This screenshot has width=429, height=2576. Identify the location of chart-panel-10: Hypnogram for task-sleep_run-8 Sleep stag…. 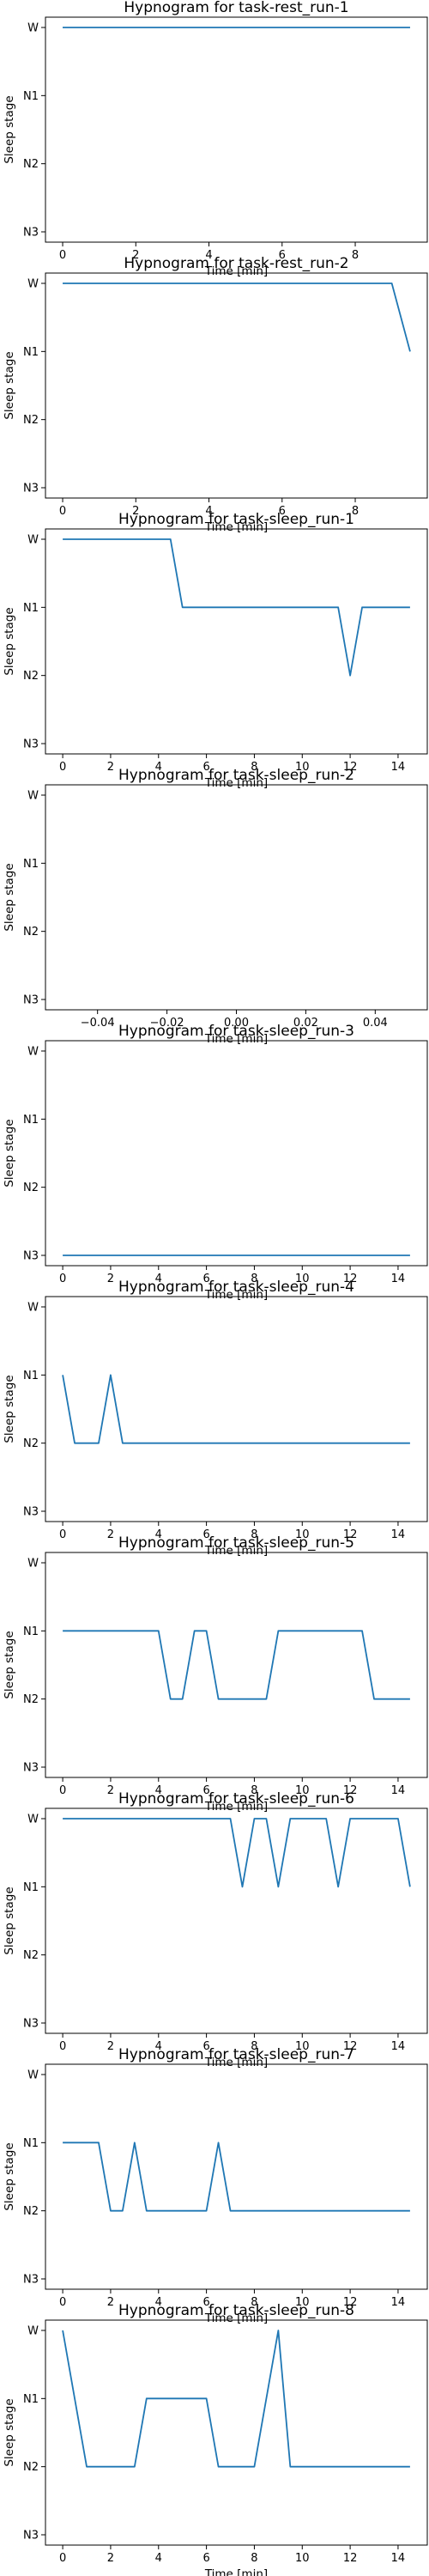
(215, 2439).